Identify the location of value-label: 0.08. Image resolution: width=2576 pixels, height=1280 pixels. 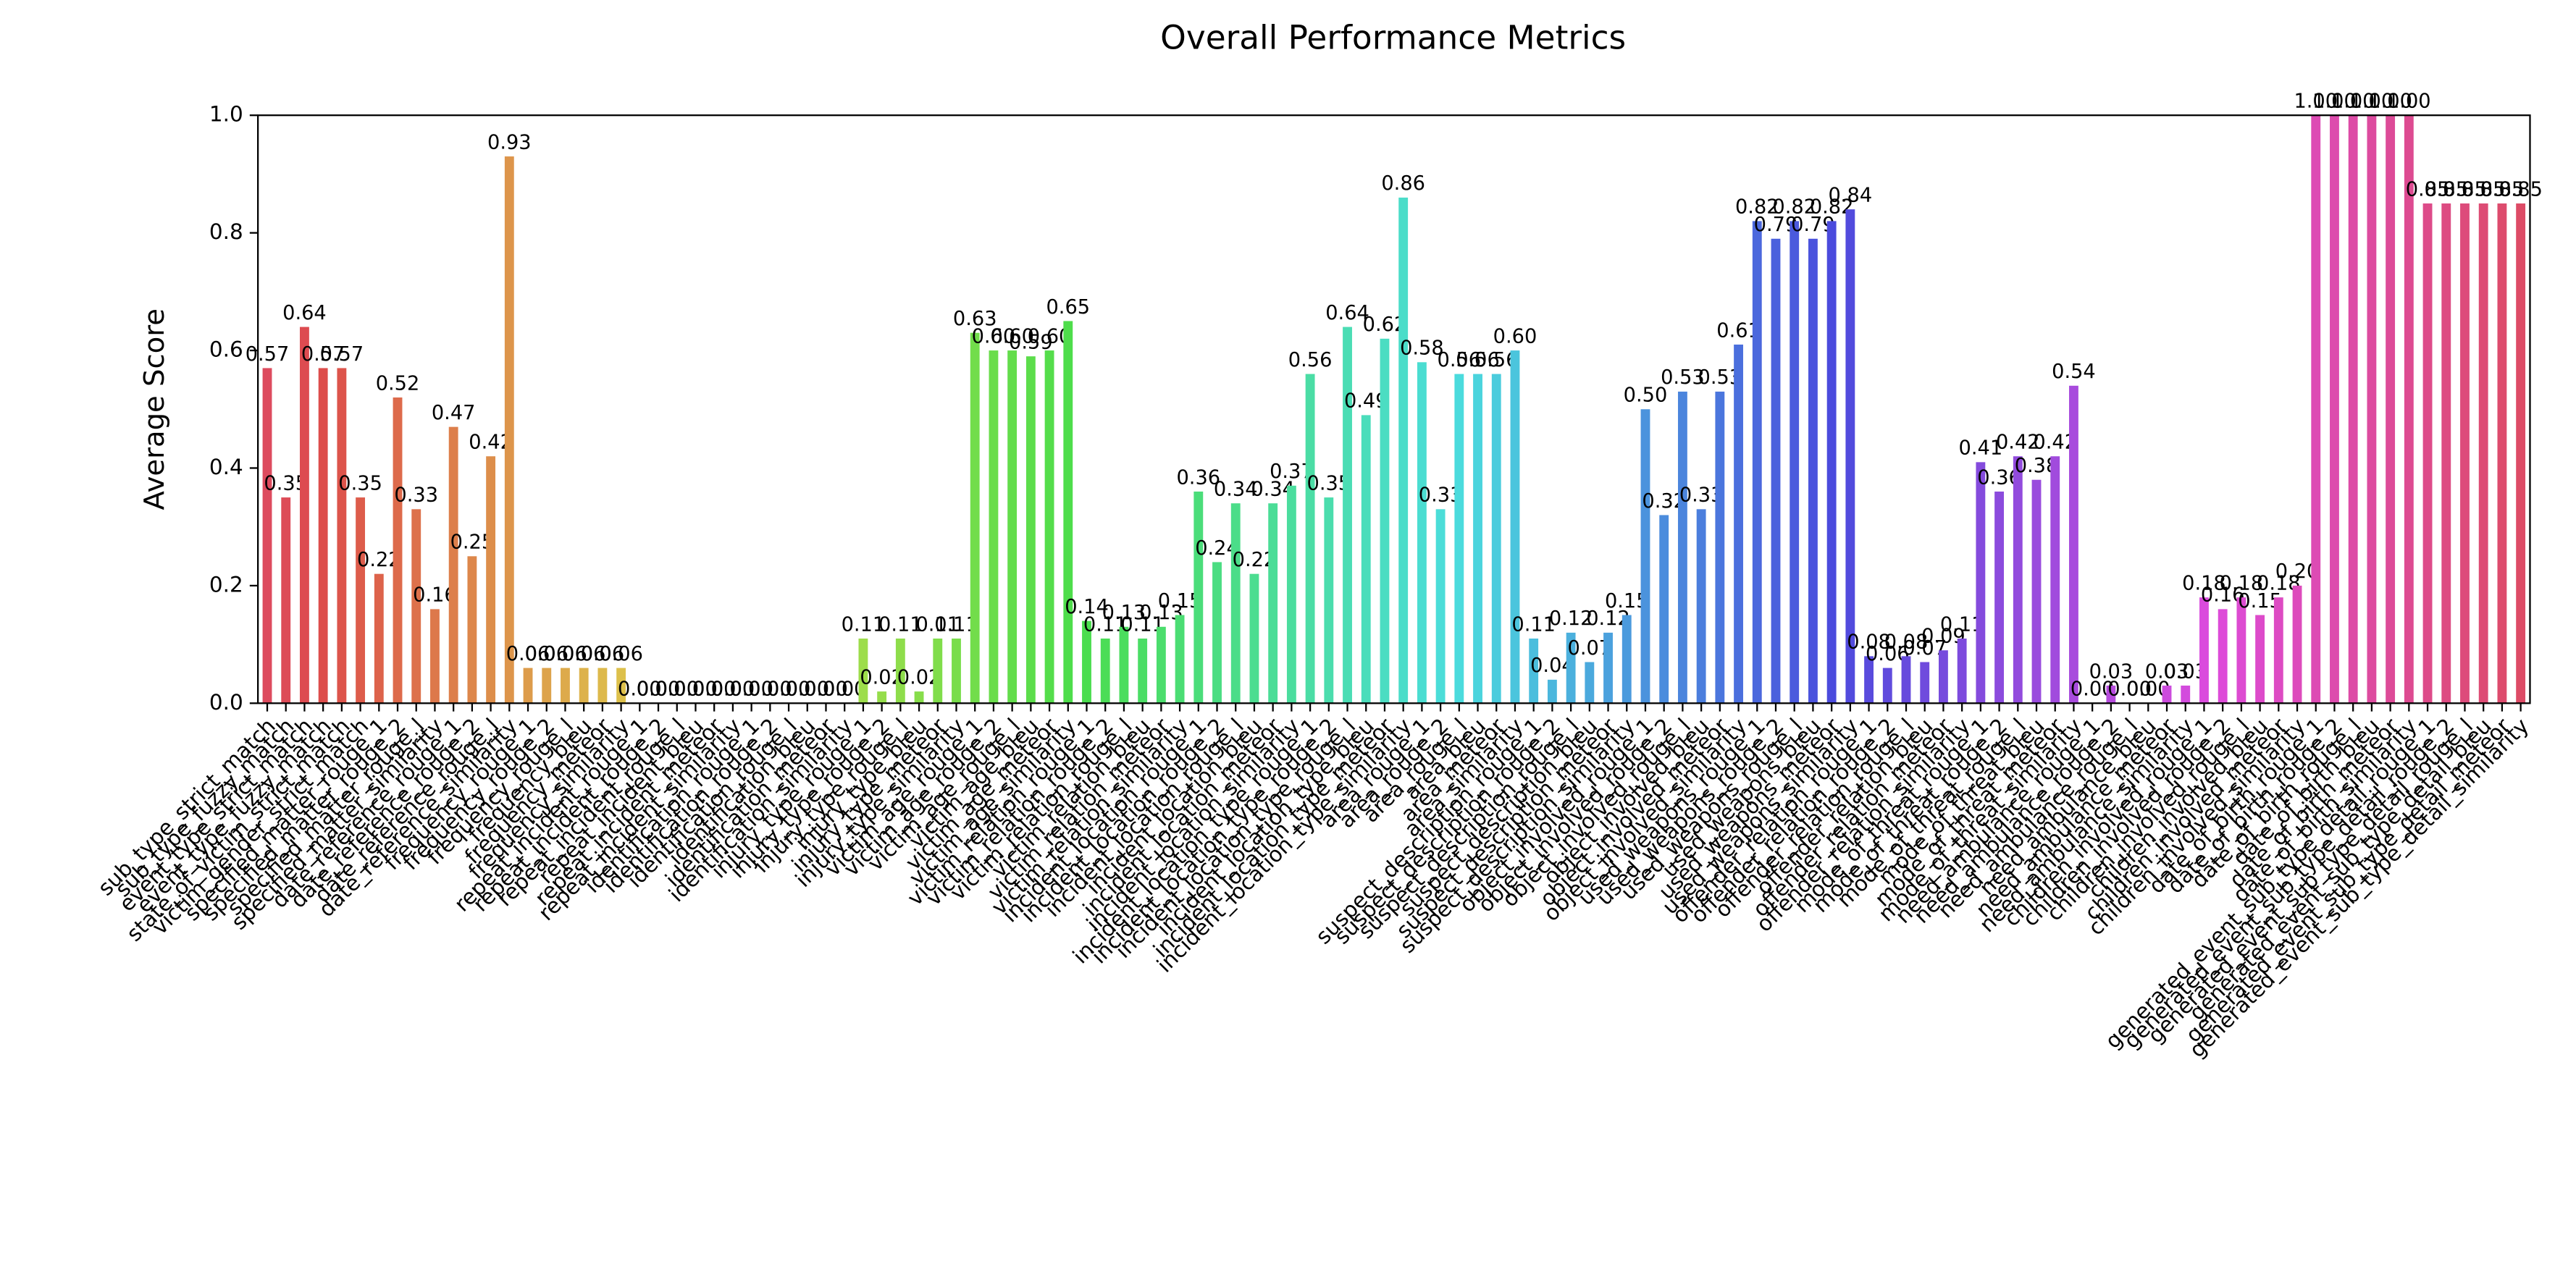
(1869, 643).